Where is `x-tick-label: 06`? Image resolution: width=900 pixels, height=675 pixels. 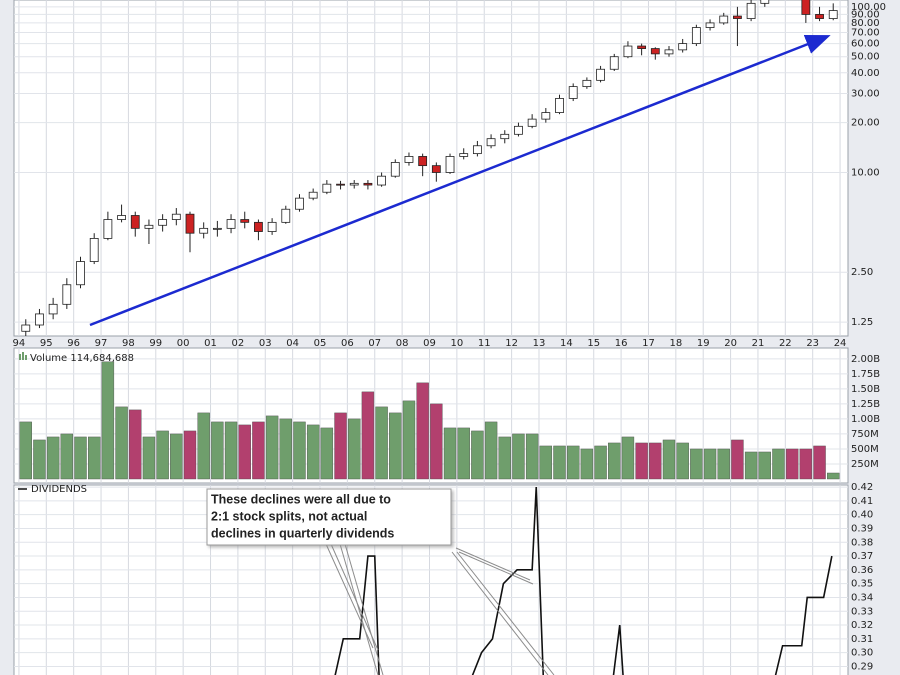 x-tick-label: 06 is located at coordinates (347, 343).